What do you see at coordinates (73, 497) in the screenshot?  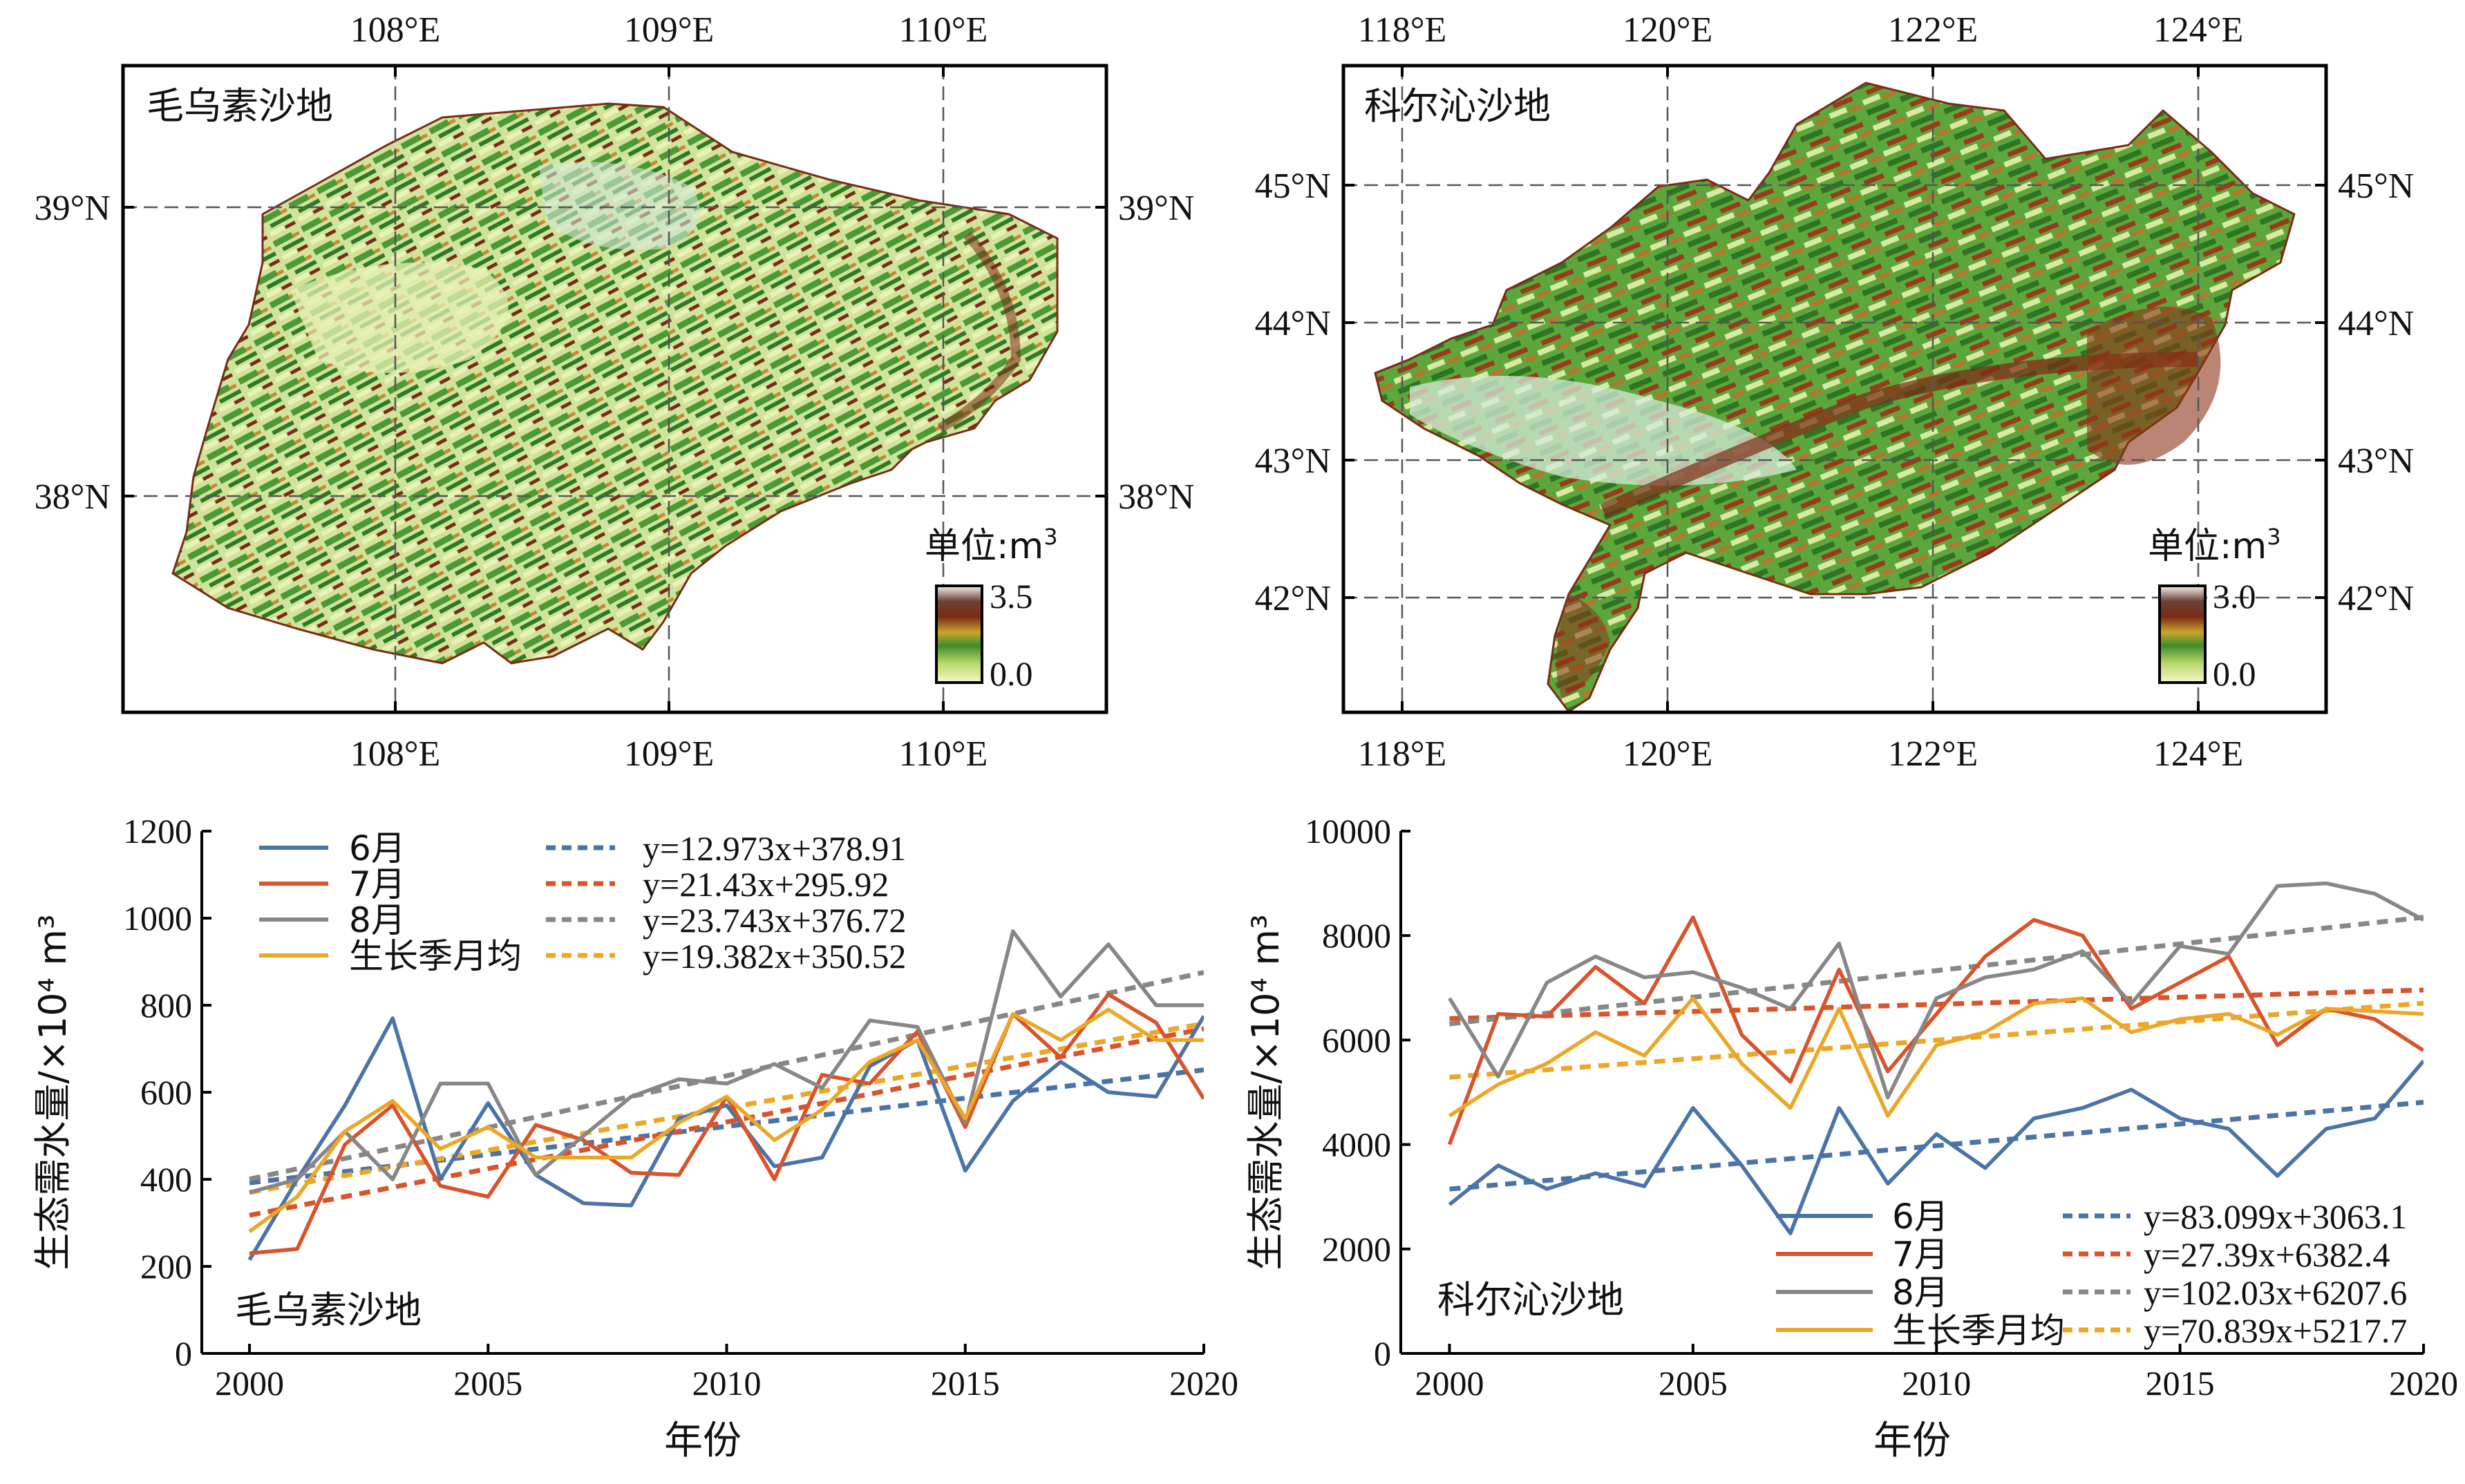 I see `y-tick-label: 38°N` at bounding box center [73, 497].